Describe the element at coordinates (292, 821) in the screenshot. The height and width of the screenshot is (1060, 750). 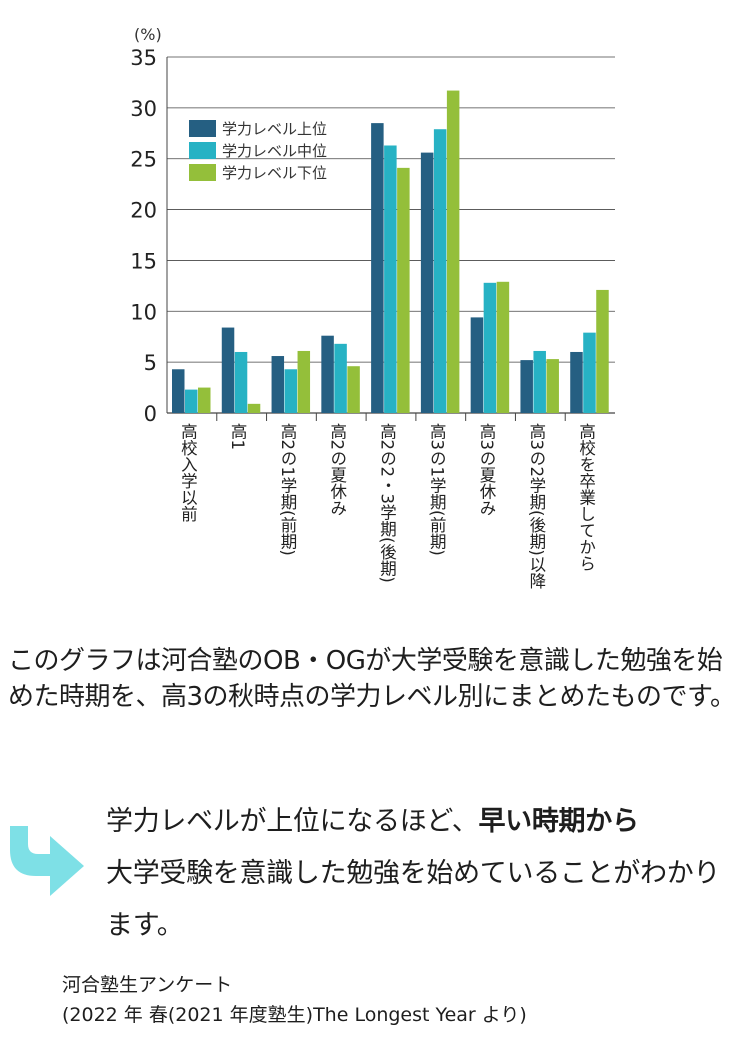
I see `takeaway-before: 学力レベルが上位になるほど、` at that location.